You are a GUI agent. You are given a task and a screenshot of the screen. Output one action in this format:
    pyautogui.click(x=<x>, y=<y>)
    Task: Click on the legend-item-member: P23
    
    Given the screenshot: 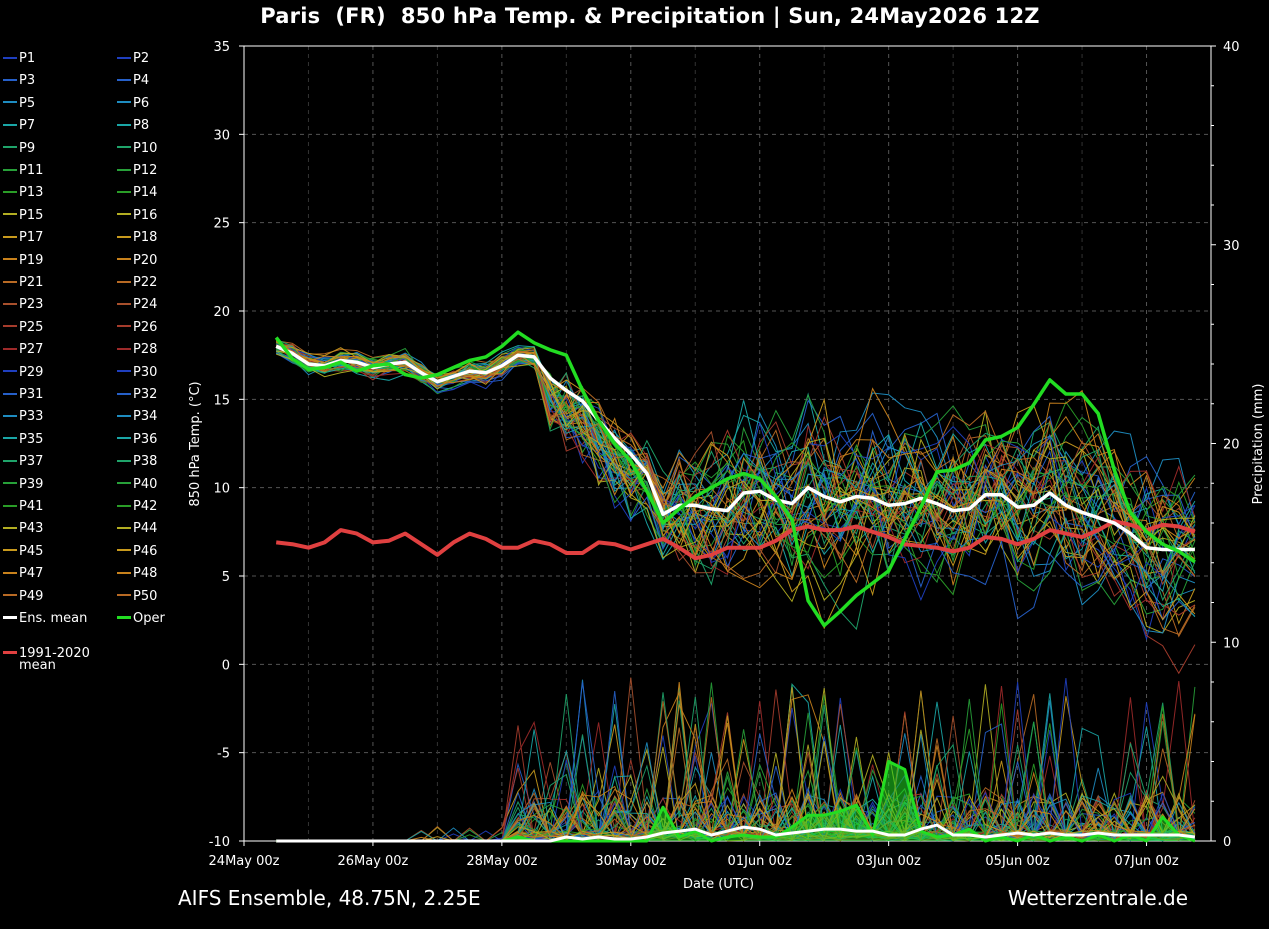 What is the action you would take?
    pyautogui.click(x=23, y=305)
    